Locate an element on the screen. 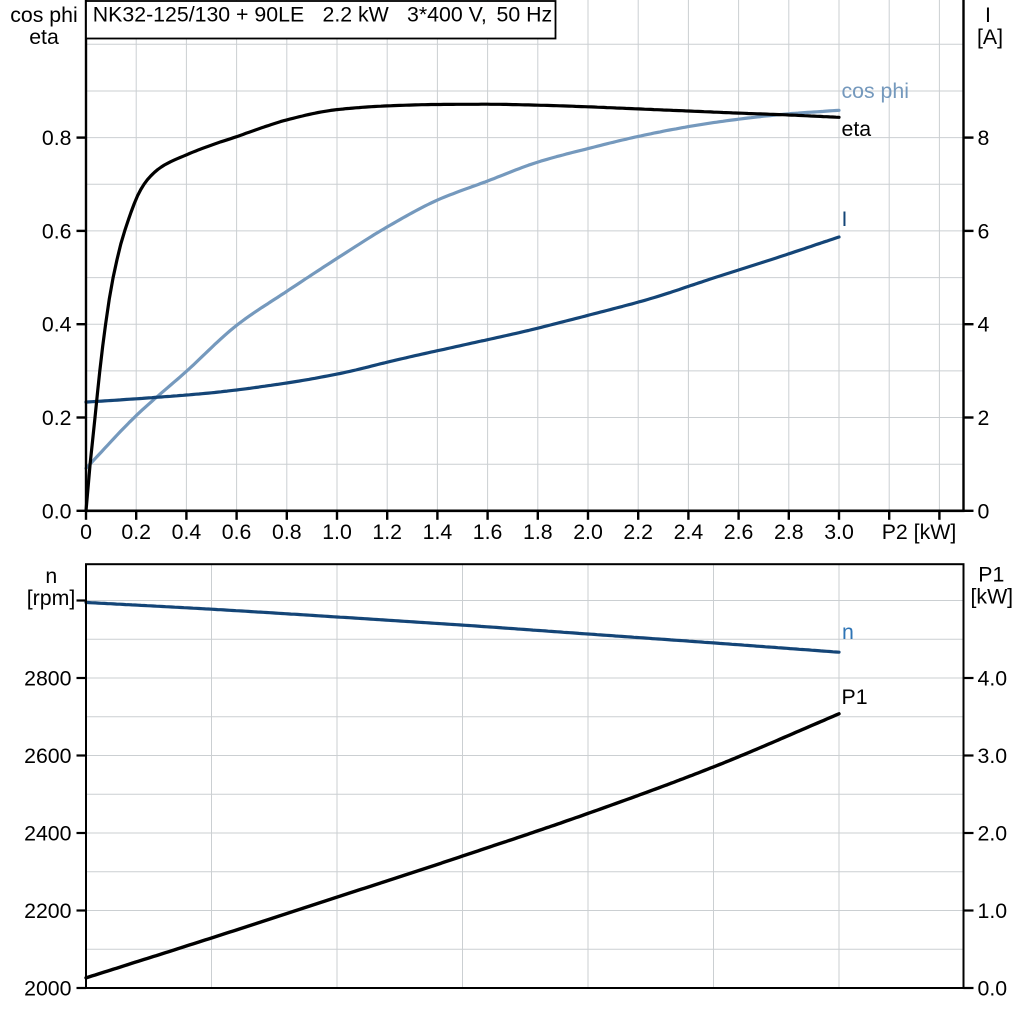 The width and height of the screenshot is (1024, 1029). svg-text: 2.8 is located at coordinates (789, 532).